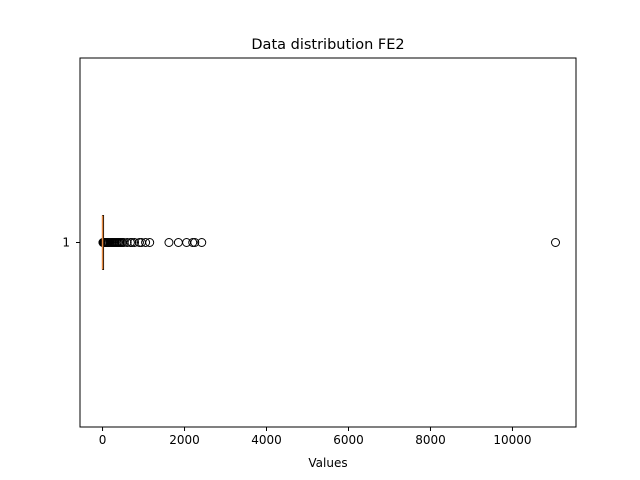 This screenshot has height=480, width=640. What do you see at coordinates (66, 243) in the screenshot?
I see `y-tick-label: 1` at bounding box center [66, 243].